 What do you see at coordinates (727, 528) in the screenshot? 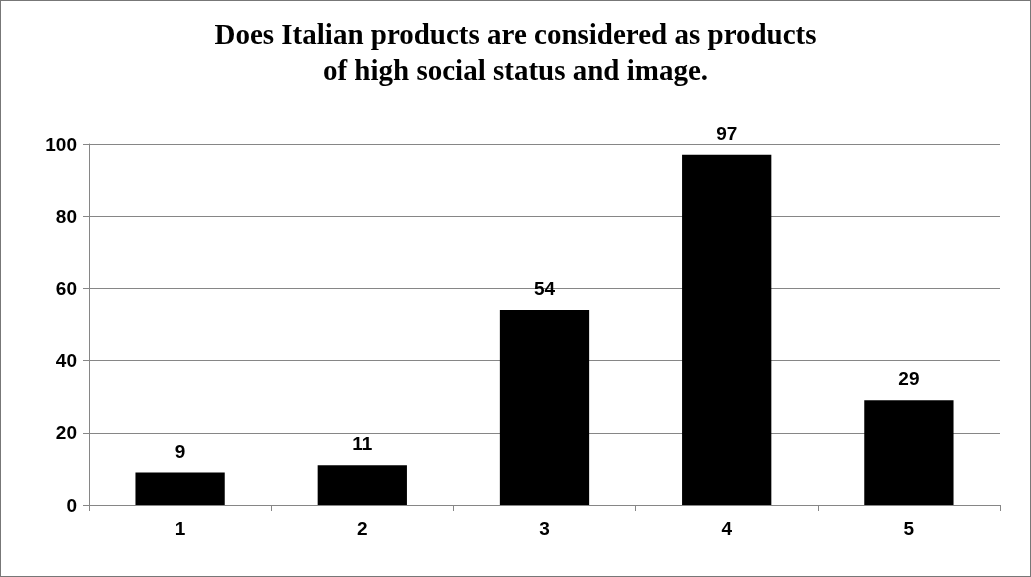
I see `x-tick-label: 4` at bounding box center [727, 528].